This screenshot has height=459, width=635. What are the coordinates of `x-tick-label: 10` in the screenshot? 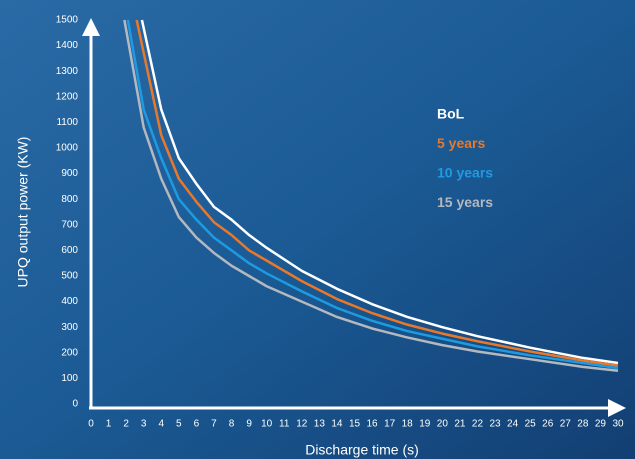 It's located at (267, 424).